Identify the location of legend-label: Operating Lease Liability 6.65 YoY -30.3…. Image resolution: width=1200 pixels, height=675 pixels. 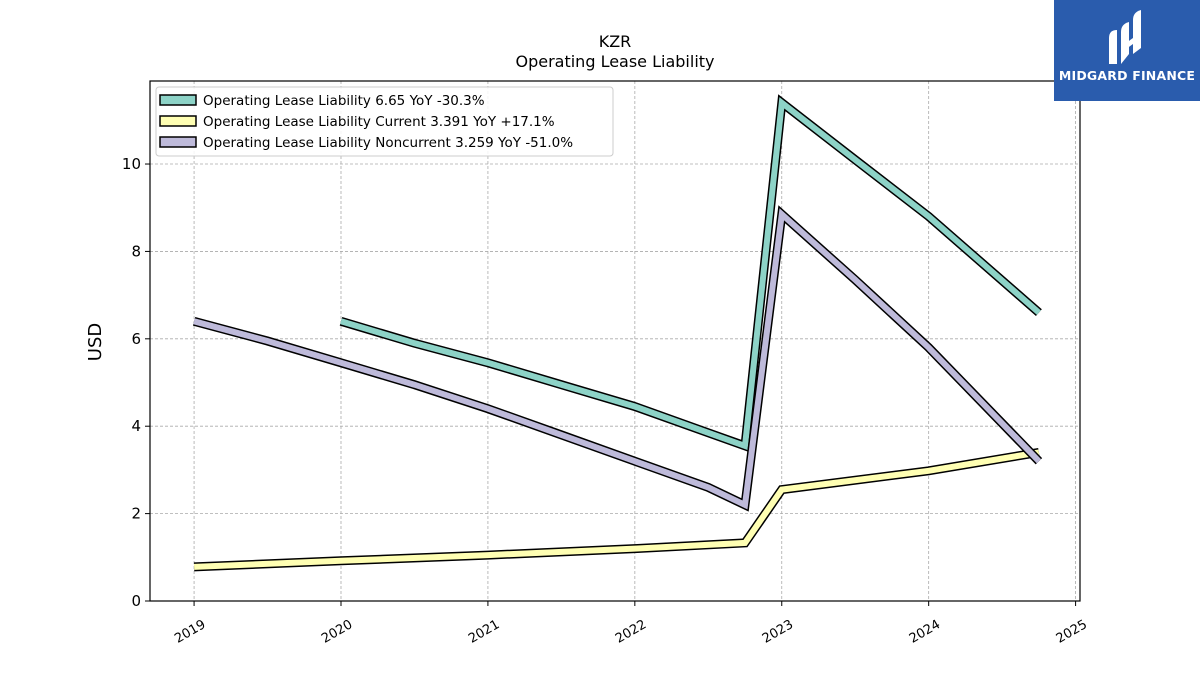
(344, 101).